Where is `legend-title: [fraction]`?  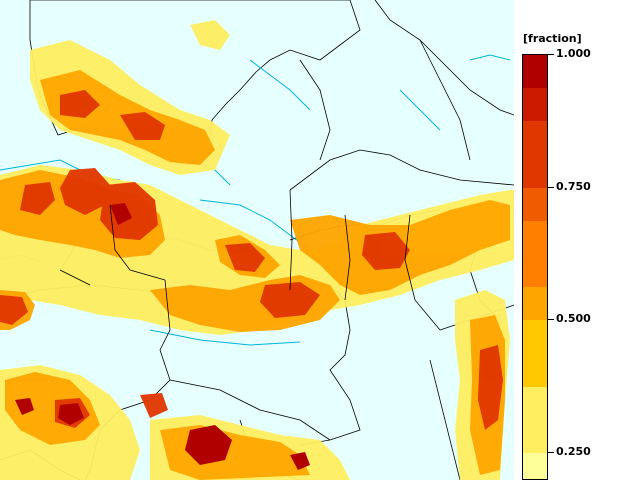
legend-title: [fraction] is located at coordinates (552, 38).